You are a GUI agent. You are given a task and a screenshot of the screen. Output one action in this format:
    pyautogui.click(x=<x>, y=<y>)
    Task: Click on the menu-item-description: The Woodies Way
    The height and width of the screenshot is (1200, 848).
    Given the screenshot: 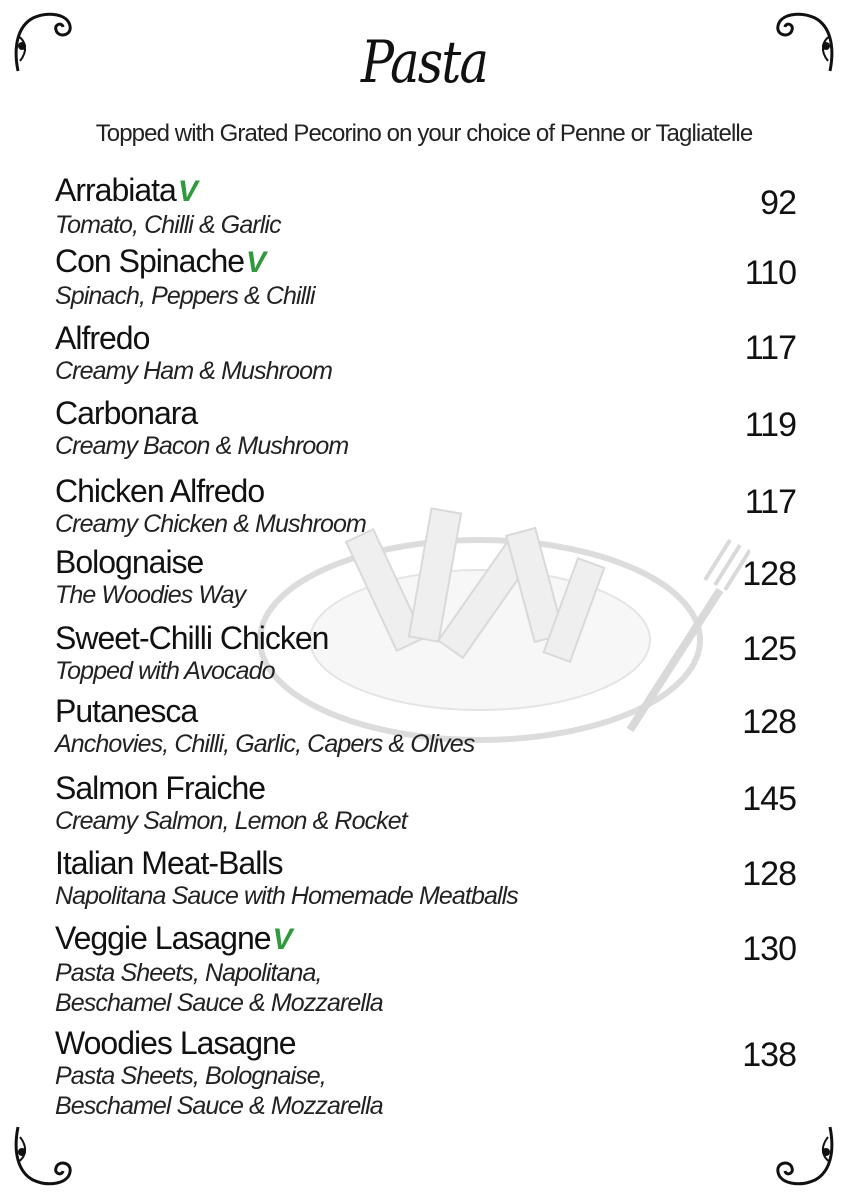 What is the action you would take?
    pyautogui.click(x=150, y=595)
    